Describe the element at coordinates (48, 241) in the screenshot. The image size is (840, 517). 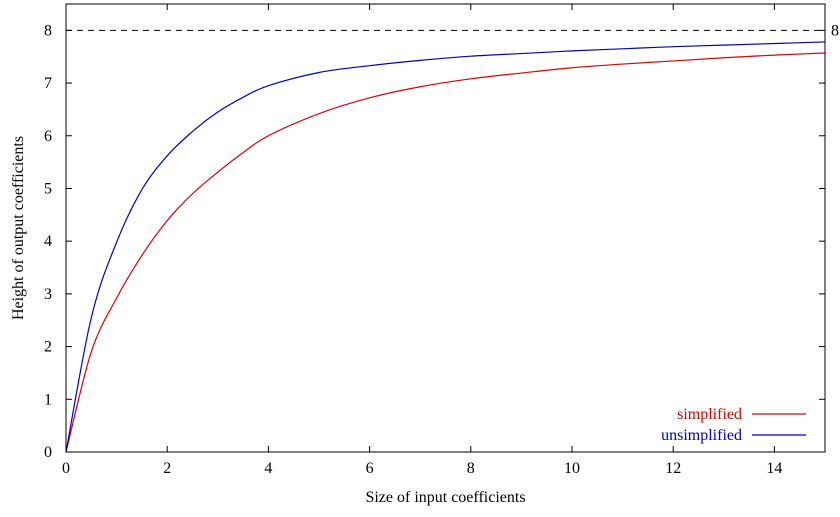
I see `y-tick-label: 4` at that location.